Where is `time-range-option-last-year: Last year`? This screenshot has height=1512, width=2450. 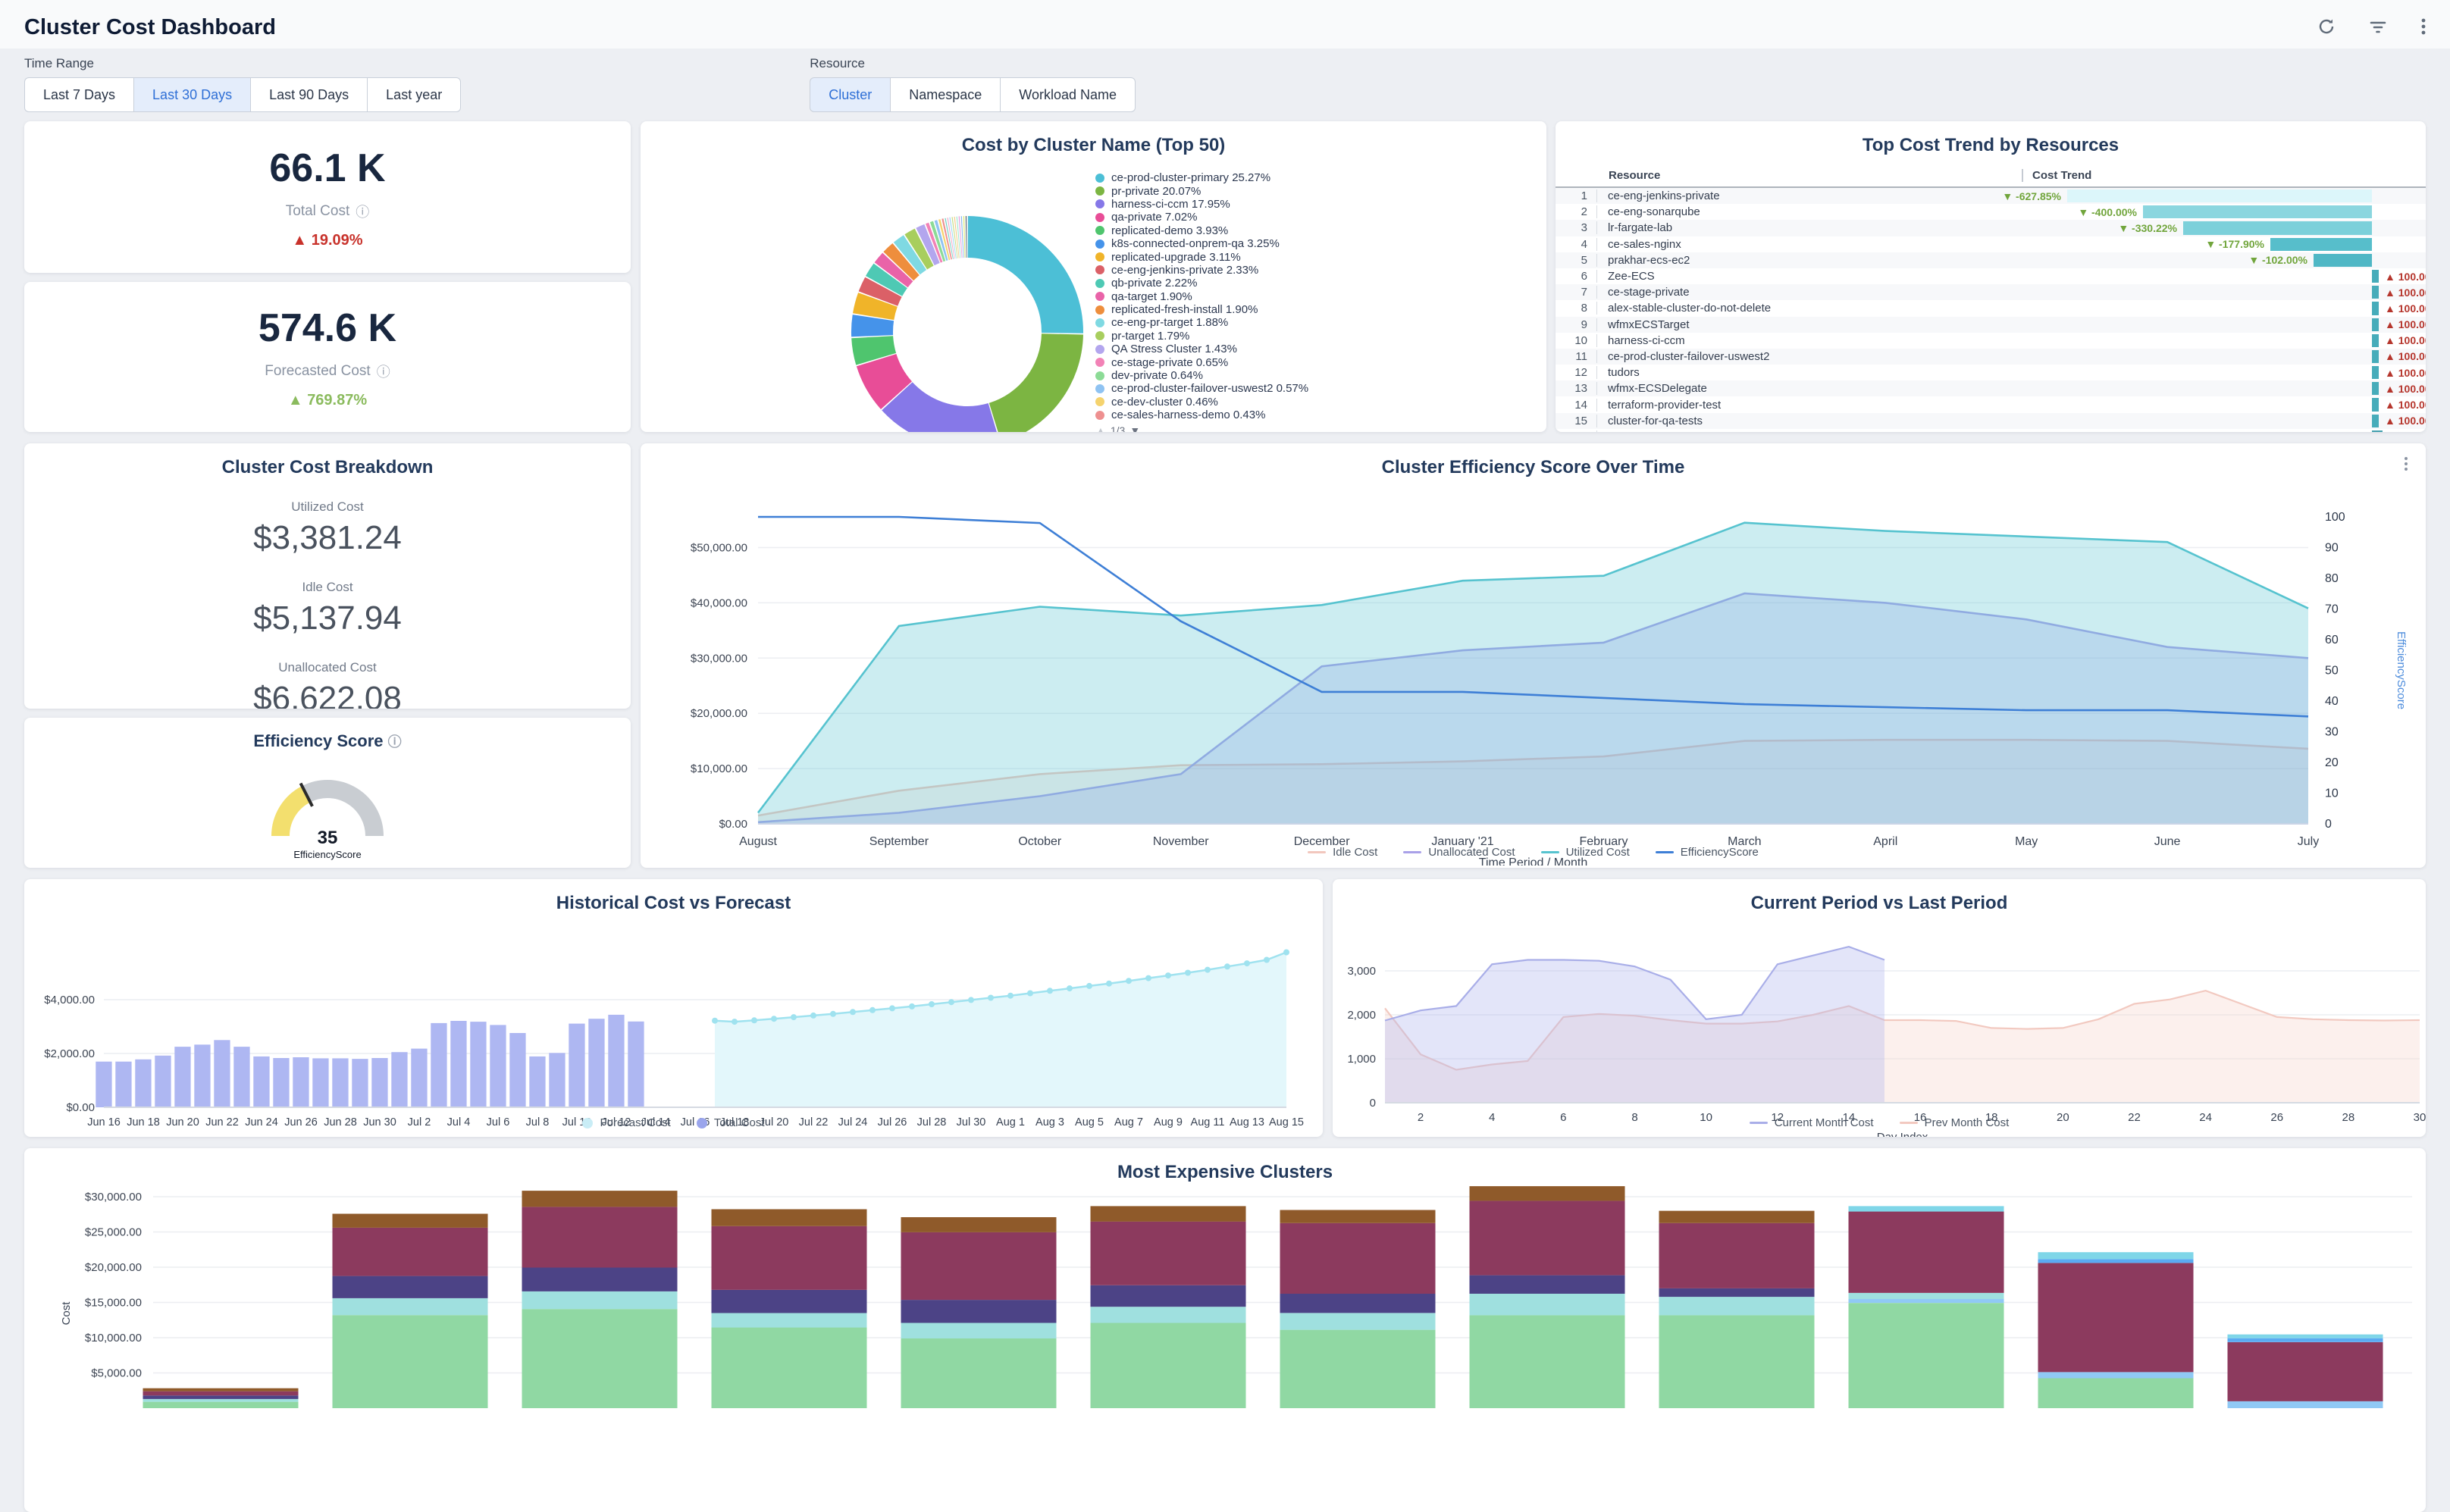
time-range-option-last-year: Last year is located at coordinates (414, 94).